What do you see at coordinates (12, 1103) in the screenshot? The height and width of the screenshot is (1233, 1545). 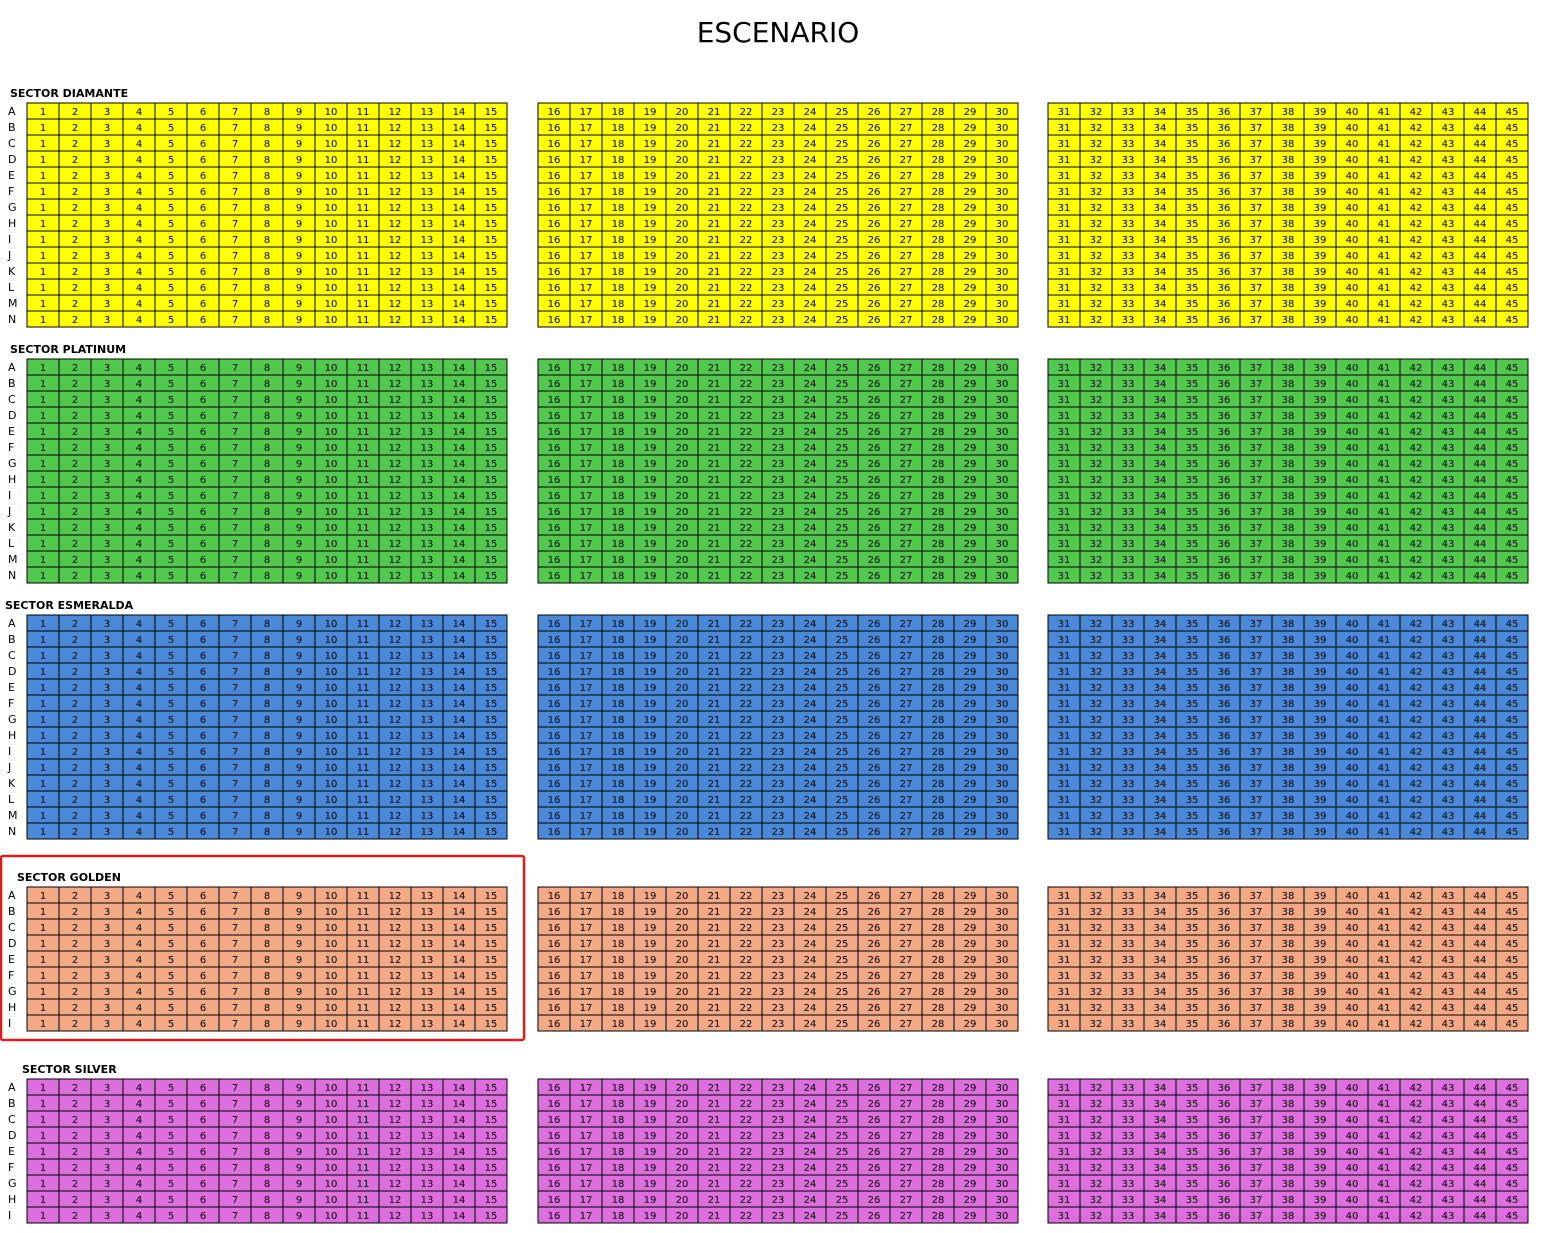 I see `row-label: B` at bounding box center [12, 1103].